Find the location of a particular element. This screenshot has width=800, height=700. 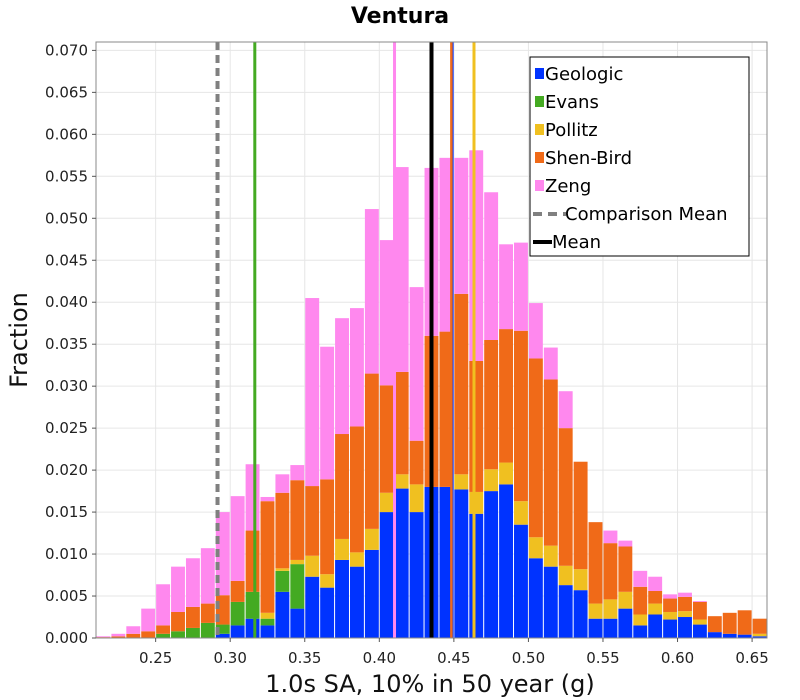

y-tick-label: 0.050 is located at coordinates (66, 218).